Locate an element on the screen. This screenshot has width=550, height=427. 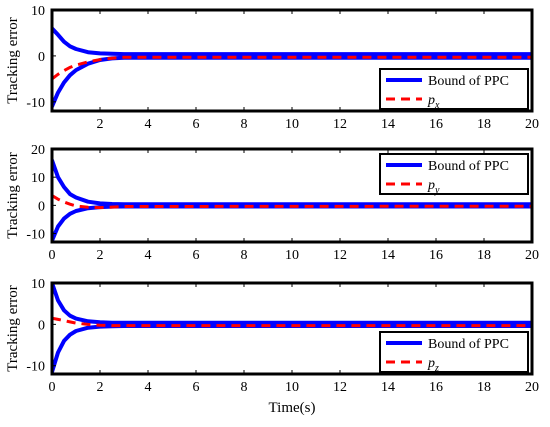
legend: Bound of PPC py is located at coordinates (454, 174).